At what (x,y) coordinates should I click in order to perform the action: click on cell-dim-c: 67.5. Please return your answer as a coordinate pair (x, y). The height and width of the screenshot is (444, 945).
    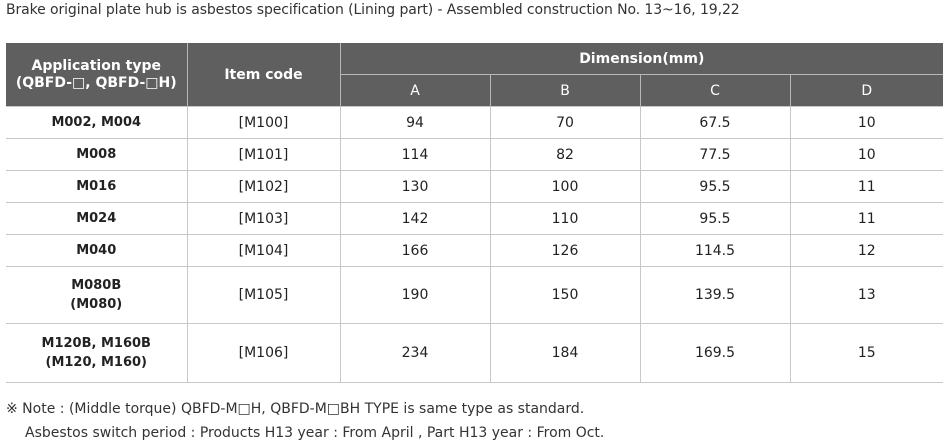
    Looking at the image, I should click on (714, 122).